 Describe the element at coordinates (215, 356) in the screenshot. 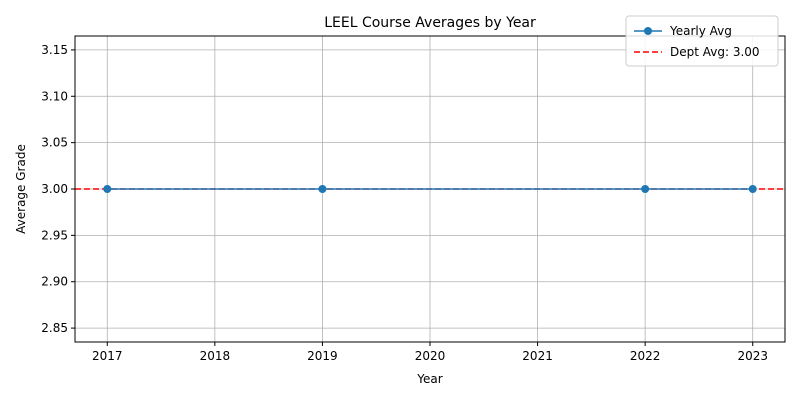

I see `x-tick-label: 2018` at that location.